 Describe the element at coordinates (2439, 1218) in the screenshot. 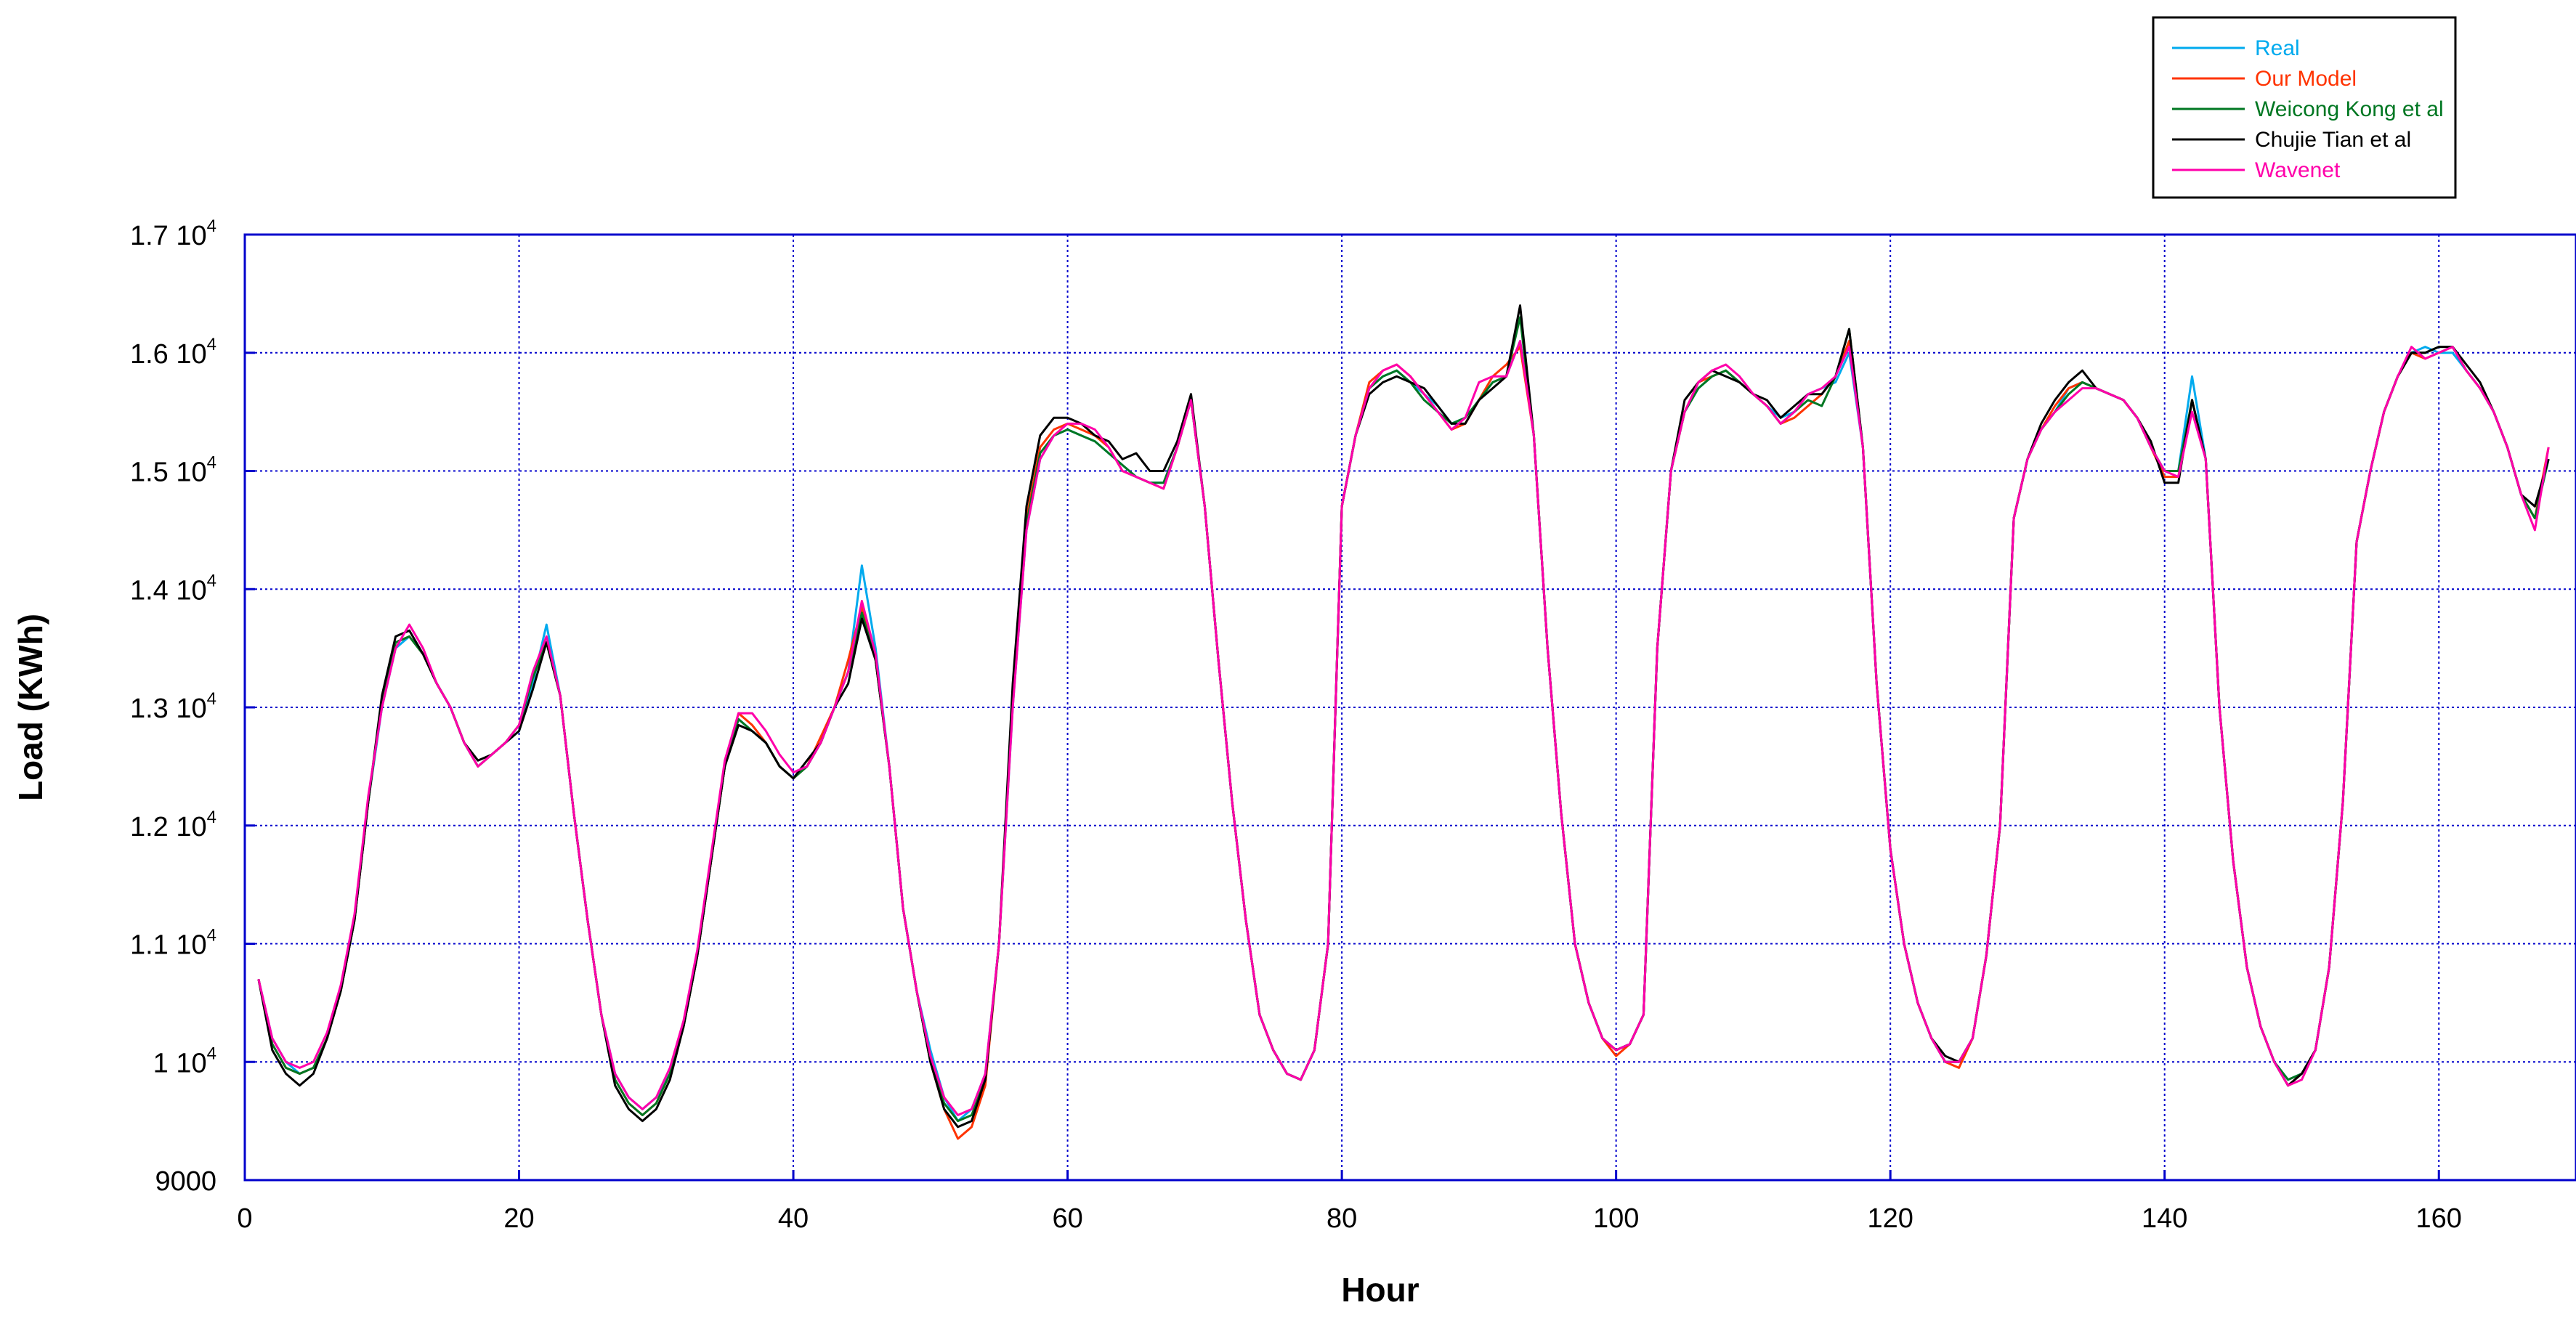

I see `x-tick-label: 160` at that location.